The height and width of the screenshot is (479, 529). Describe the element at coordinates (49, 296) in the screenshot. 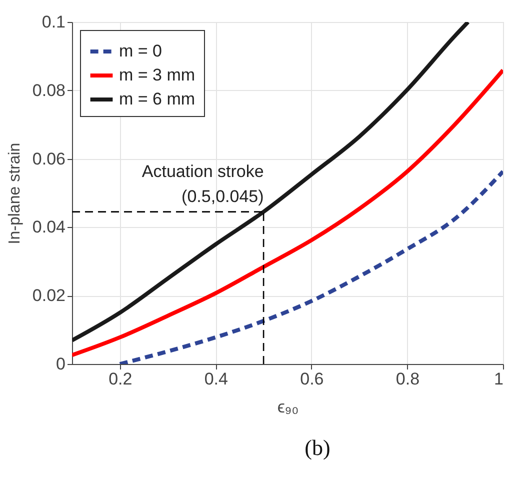

I see `y-tick-label: 0.02` at that location.